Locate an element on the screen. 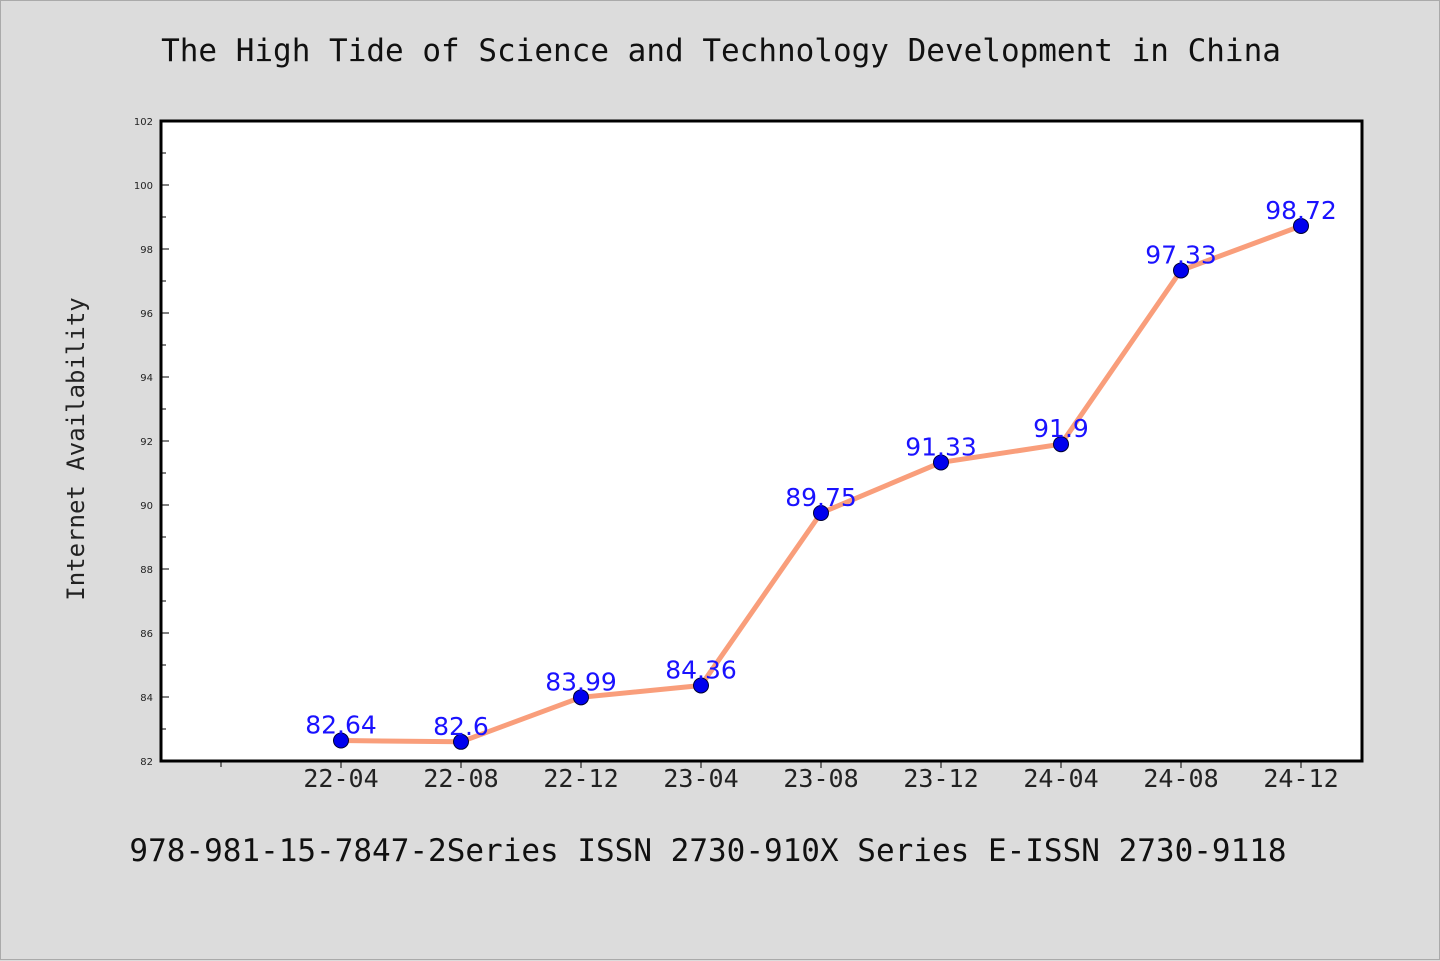  x-tick-label: 23-04 is located at coordinates (700, 778).